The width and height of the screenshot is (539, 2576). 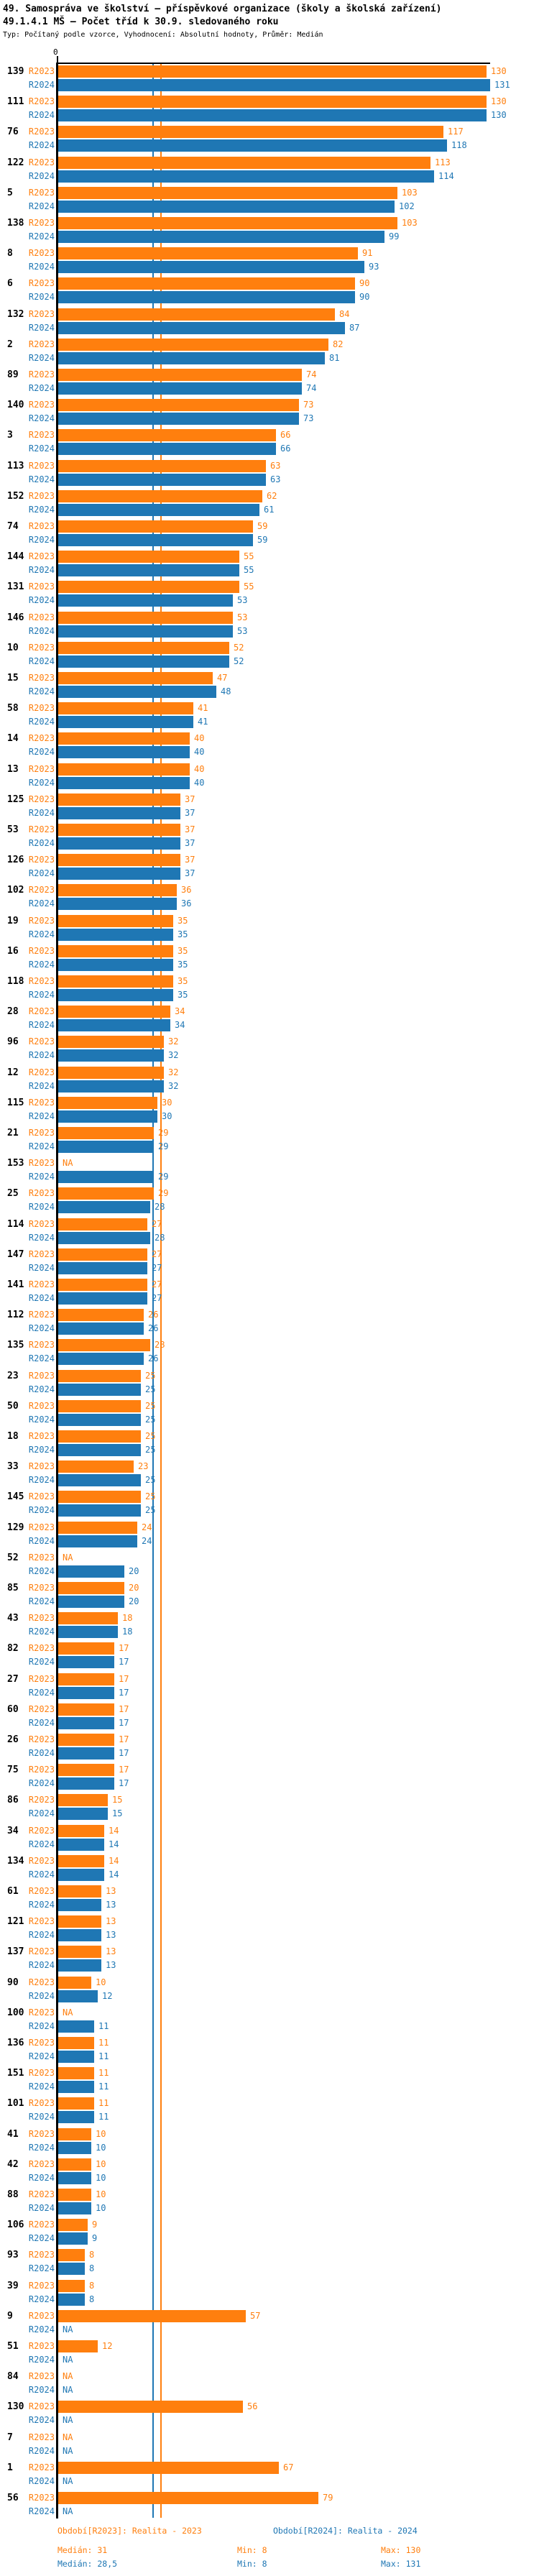 What do you see at coordinates (269, 328) in the screenshot?
I see `bar-row-r2024: R2024 87` at bounding box center [269, 328].